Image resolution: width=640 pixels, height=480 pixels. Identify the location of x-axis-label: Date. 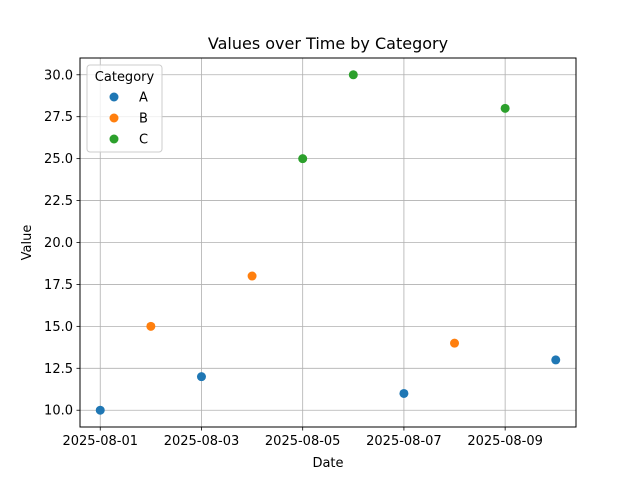
(327, 463).